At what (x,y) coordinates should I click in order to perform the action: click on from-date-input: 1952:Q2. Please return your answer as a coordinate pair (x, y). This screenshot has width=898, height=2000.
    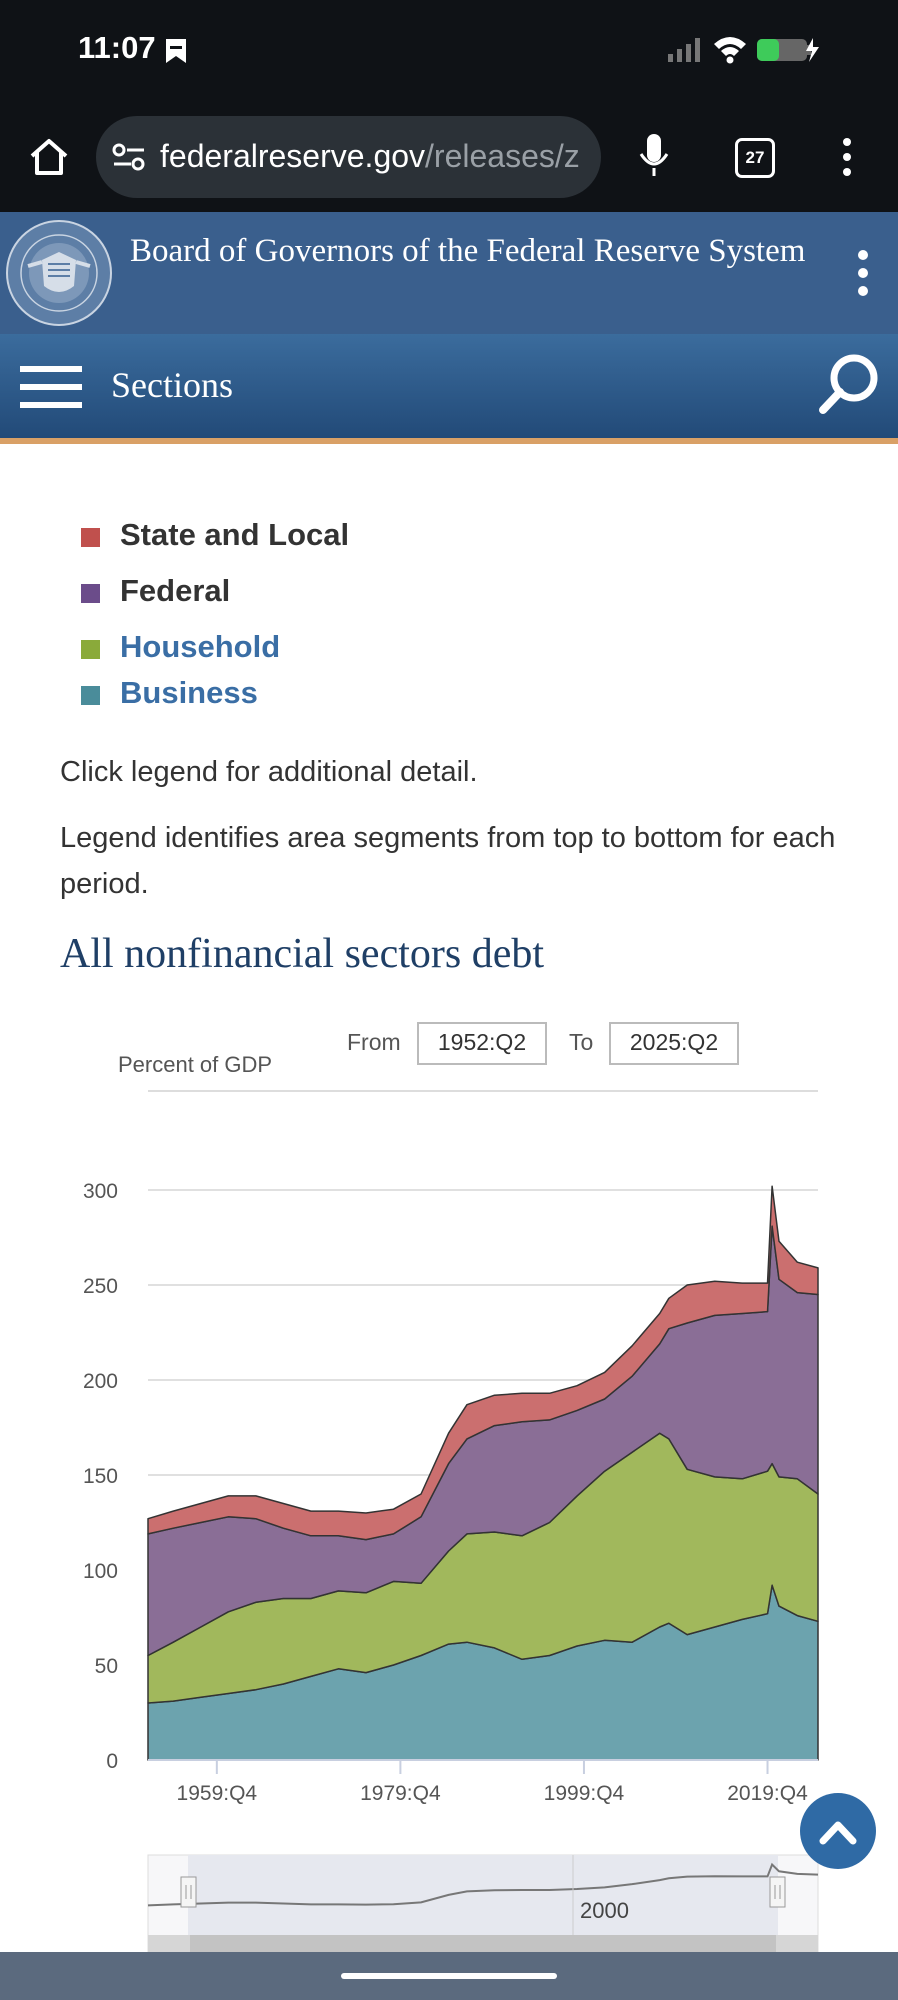
    Looking at the image, I should click on (482, 1043).